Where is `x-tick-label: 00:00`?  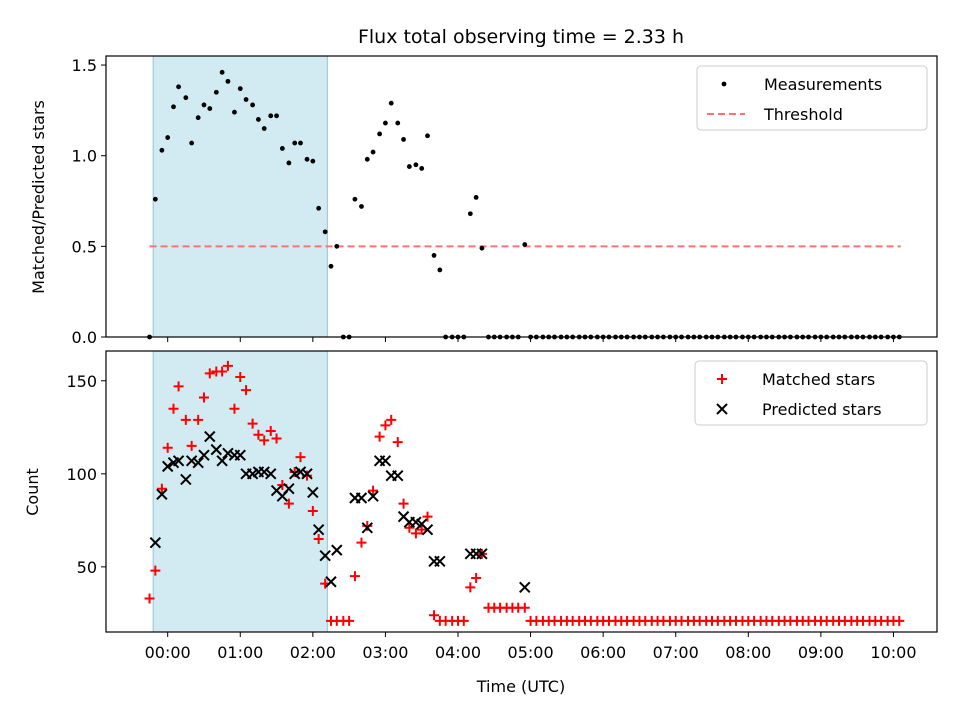 x-tick-label: 00:00 is located at coordinates (168, 652).